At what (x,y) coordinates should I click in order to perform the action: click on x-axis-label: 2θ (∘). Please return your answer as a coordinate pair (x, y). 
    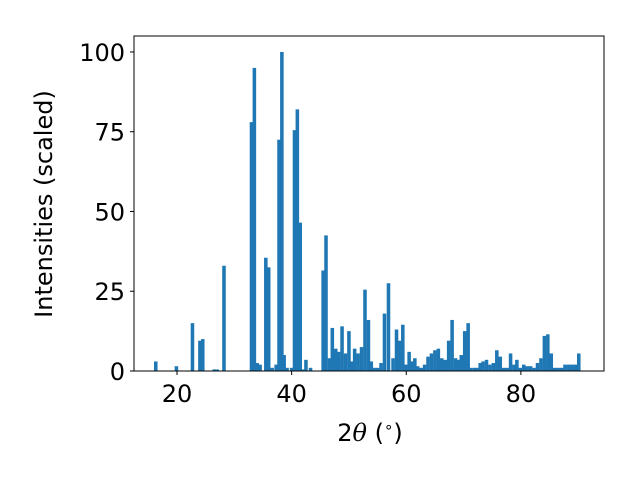
    Looking at the image, I should click on (370, 432).